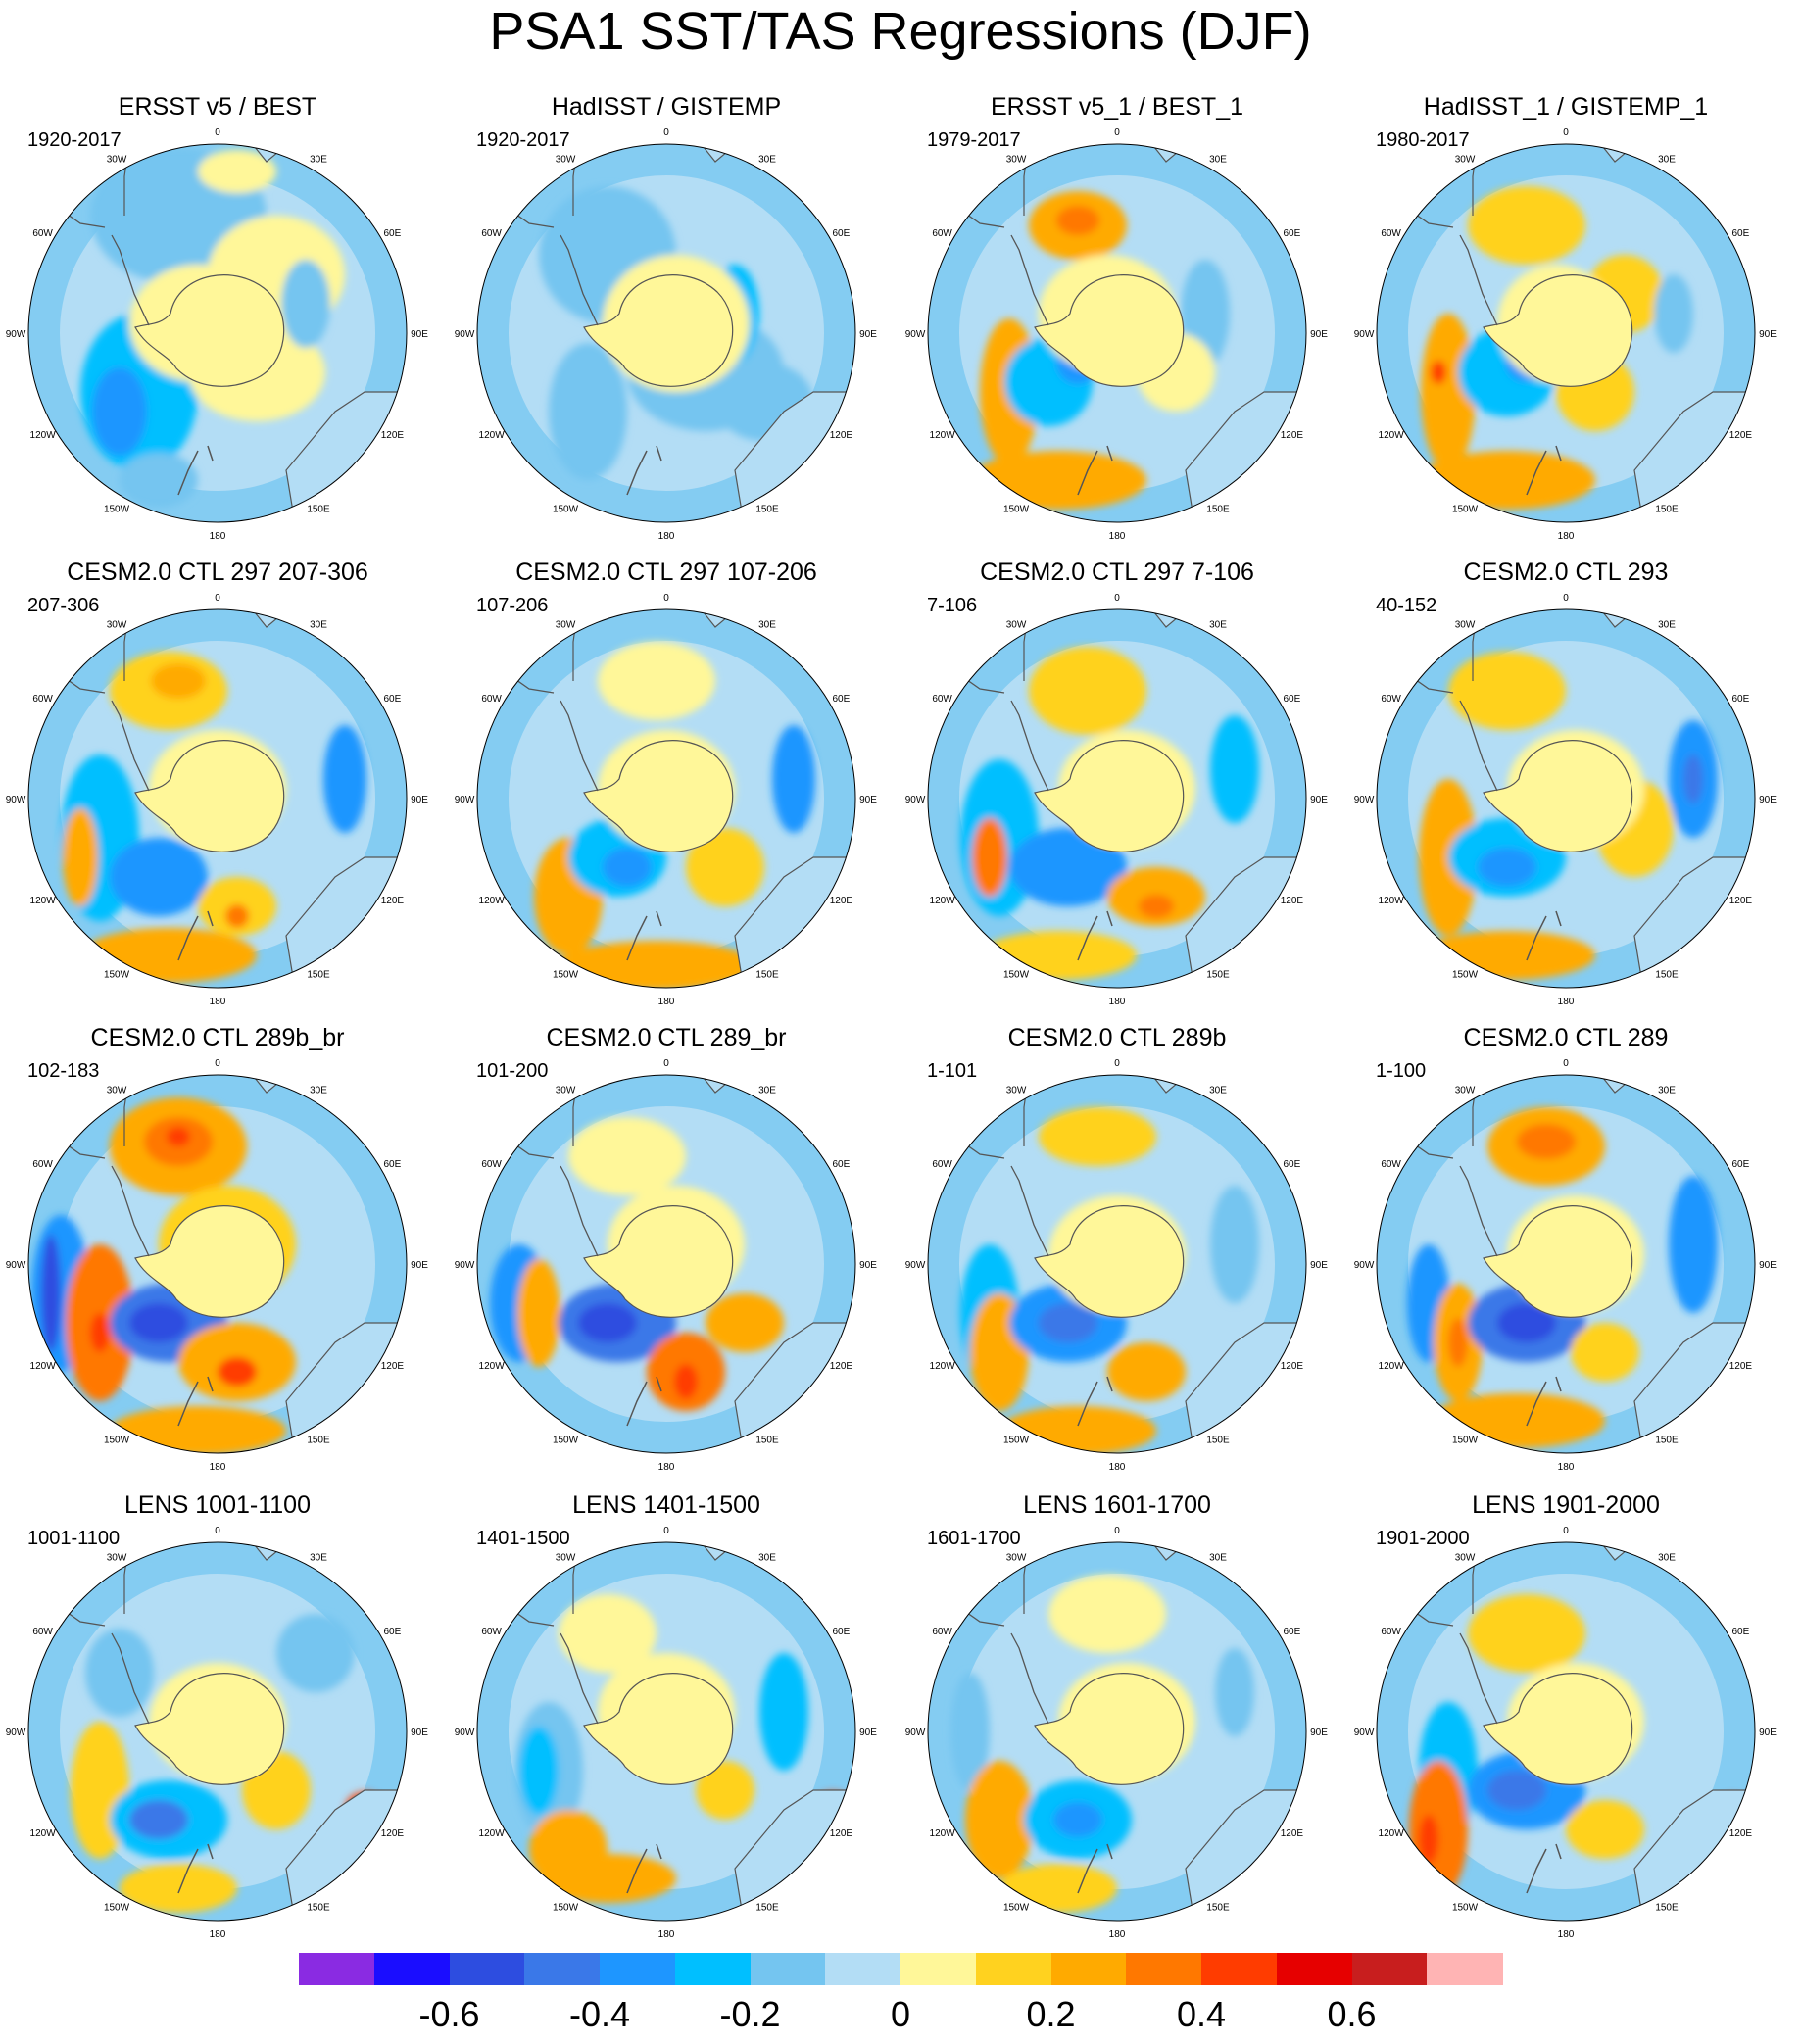 The height and width of the screenshot is (2044, 1801). I want to click on panel-period: 40-152, so click(1406, 606).